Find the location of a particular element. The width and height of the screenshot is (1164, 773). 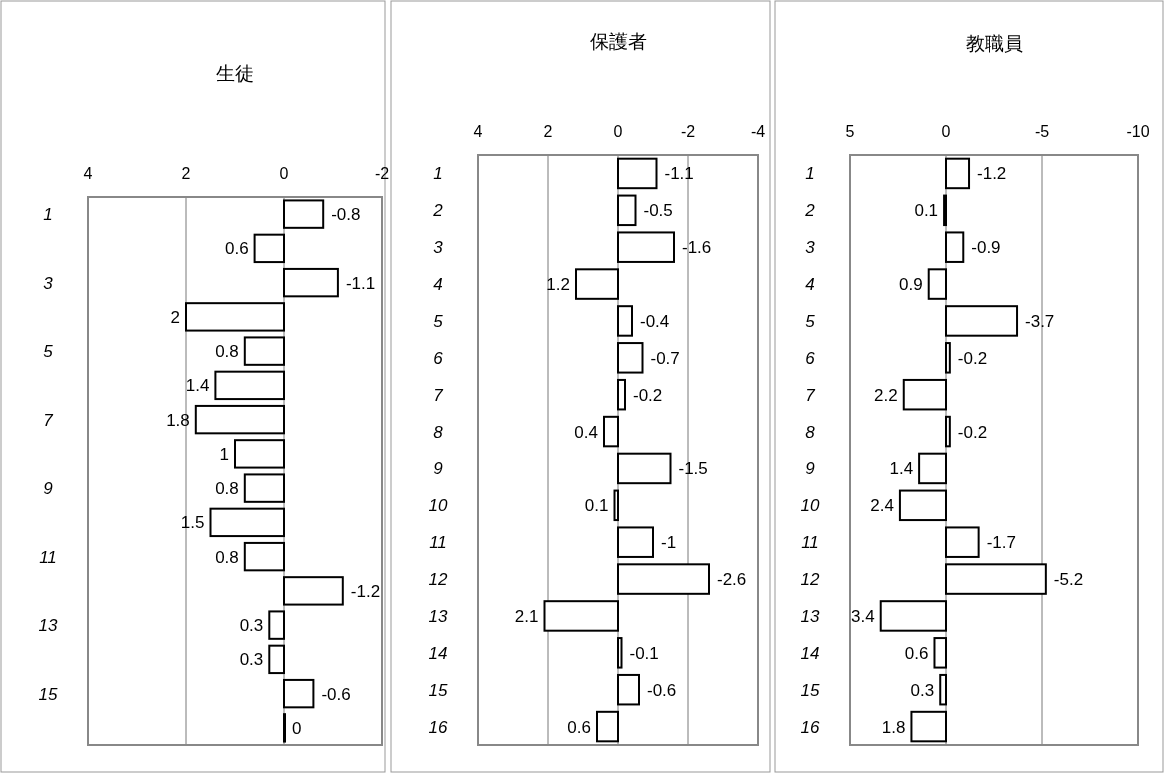

data-label: -5.2 is located at coordinates (1068, 580).